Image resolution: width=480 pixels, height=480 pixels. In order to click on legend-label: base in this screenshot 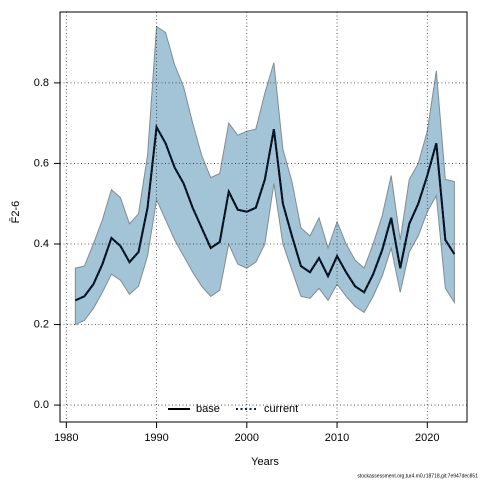, I will do `click(208, 409)`.